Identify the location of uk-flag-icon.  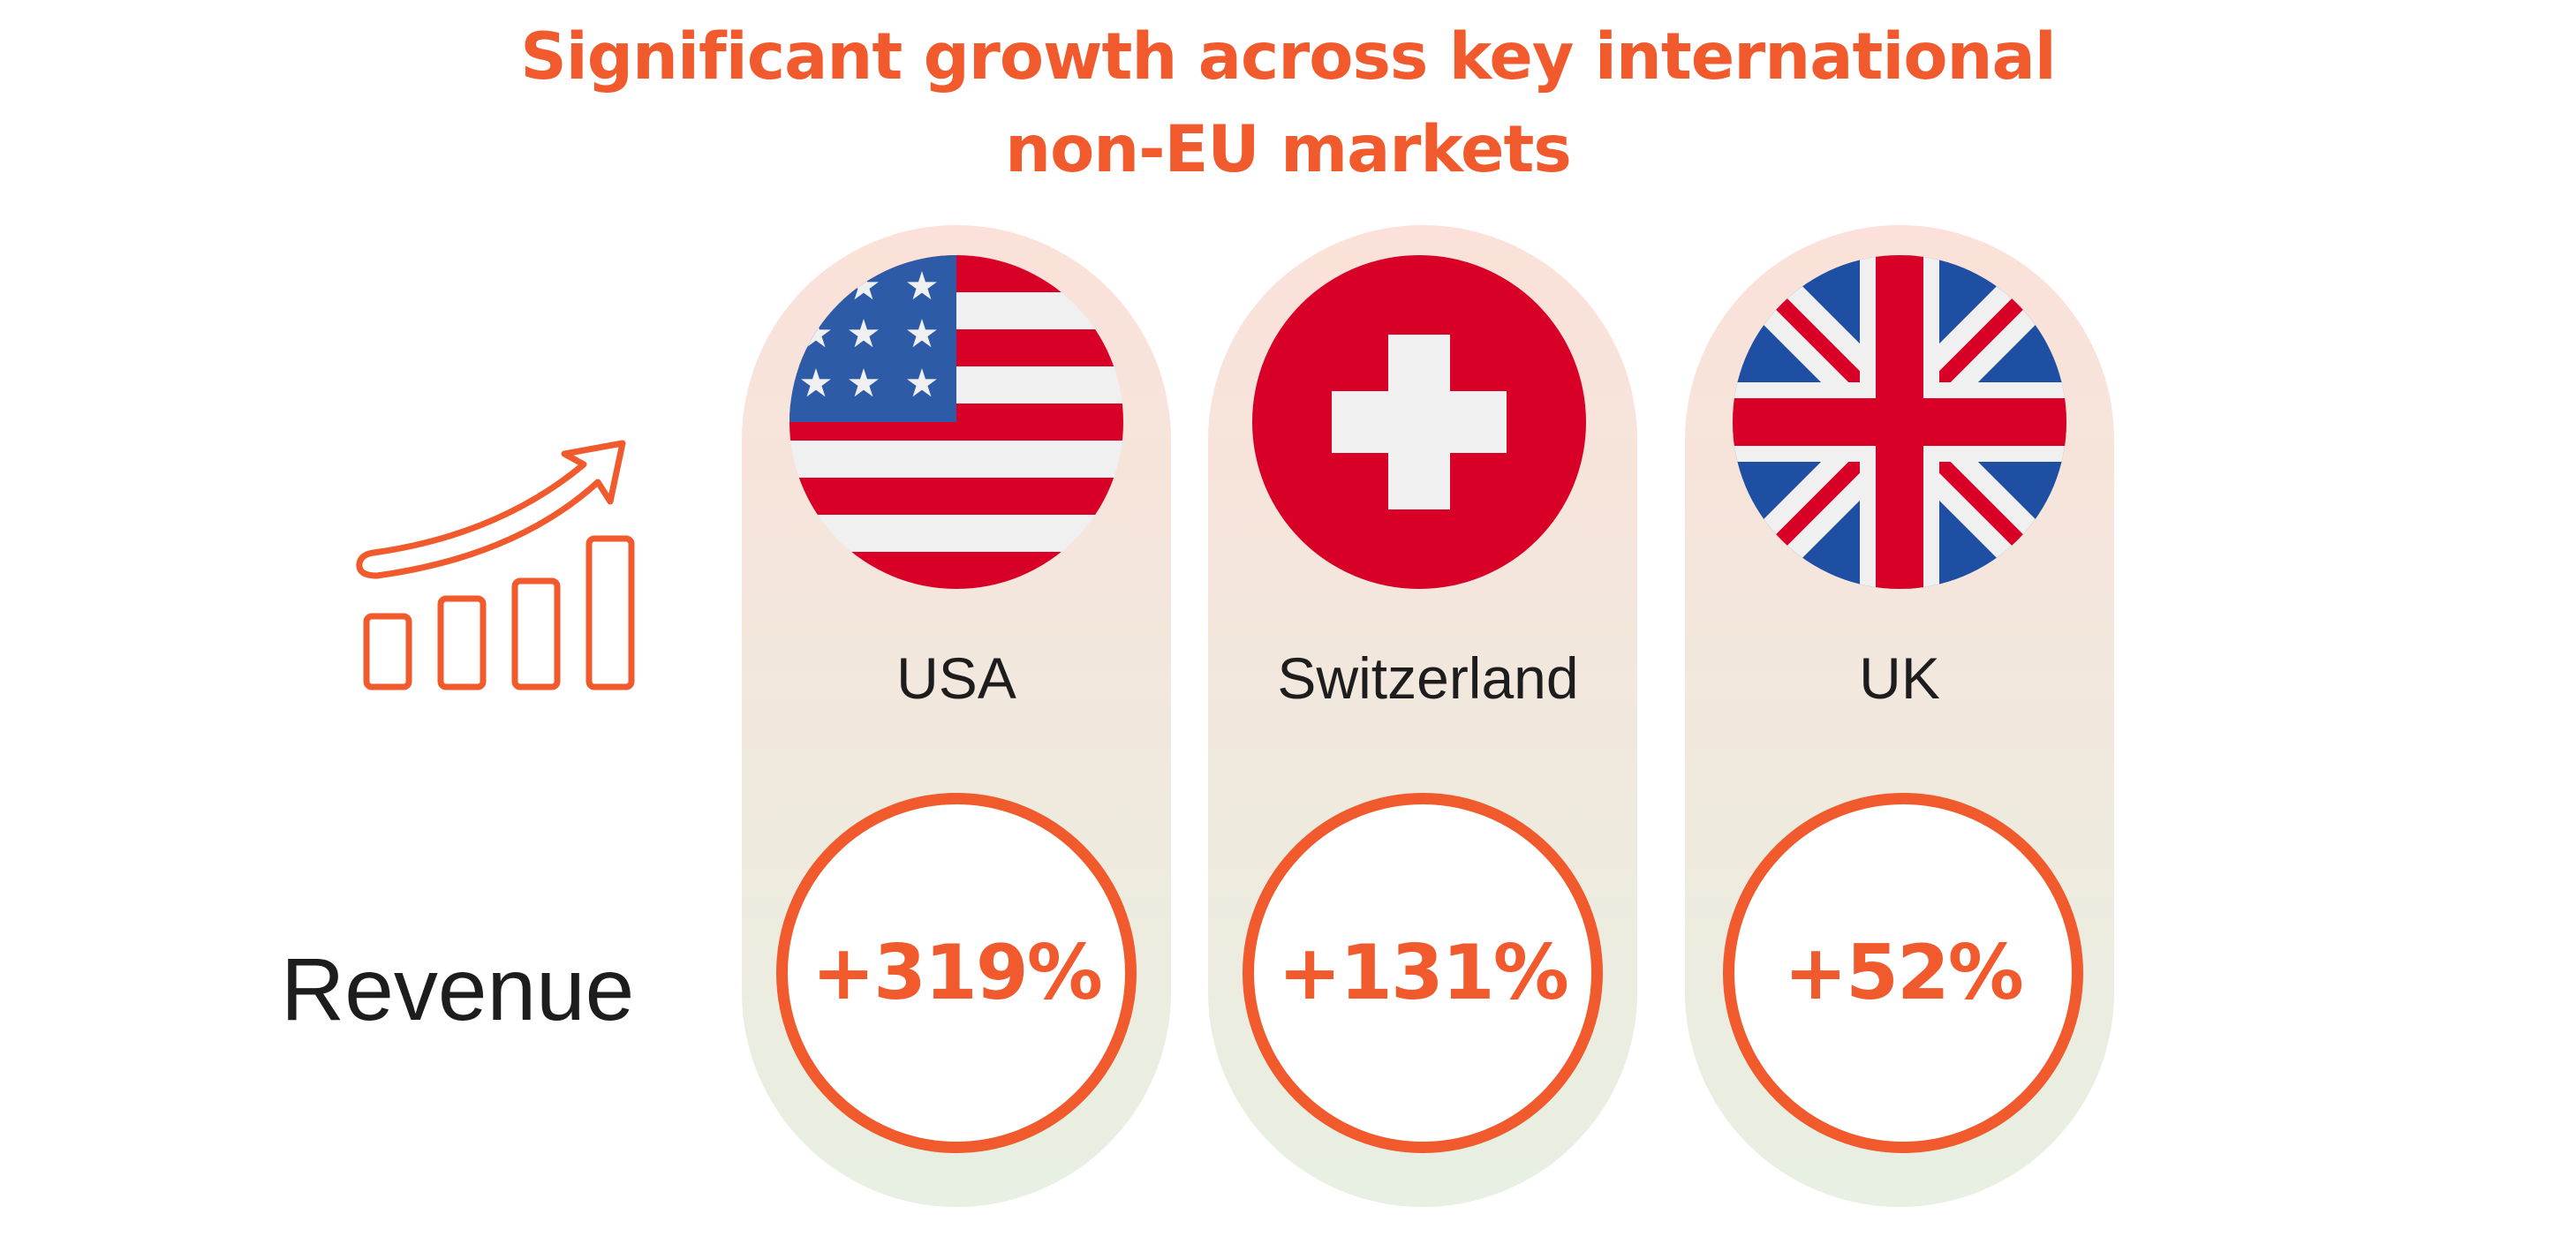
(1900, 422).